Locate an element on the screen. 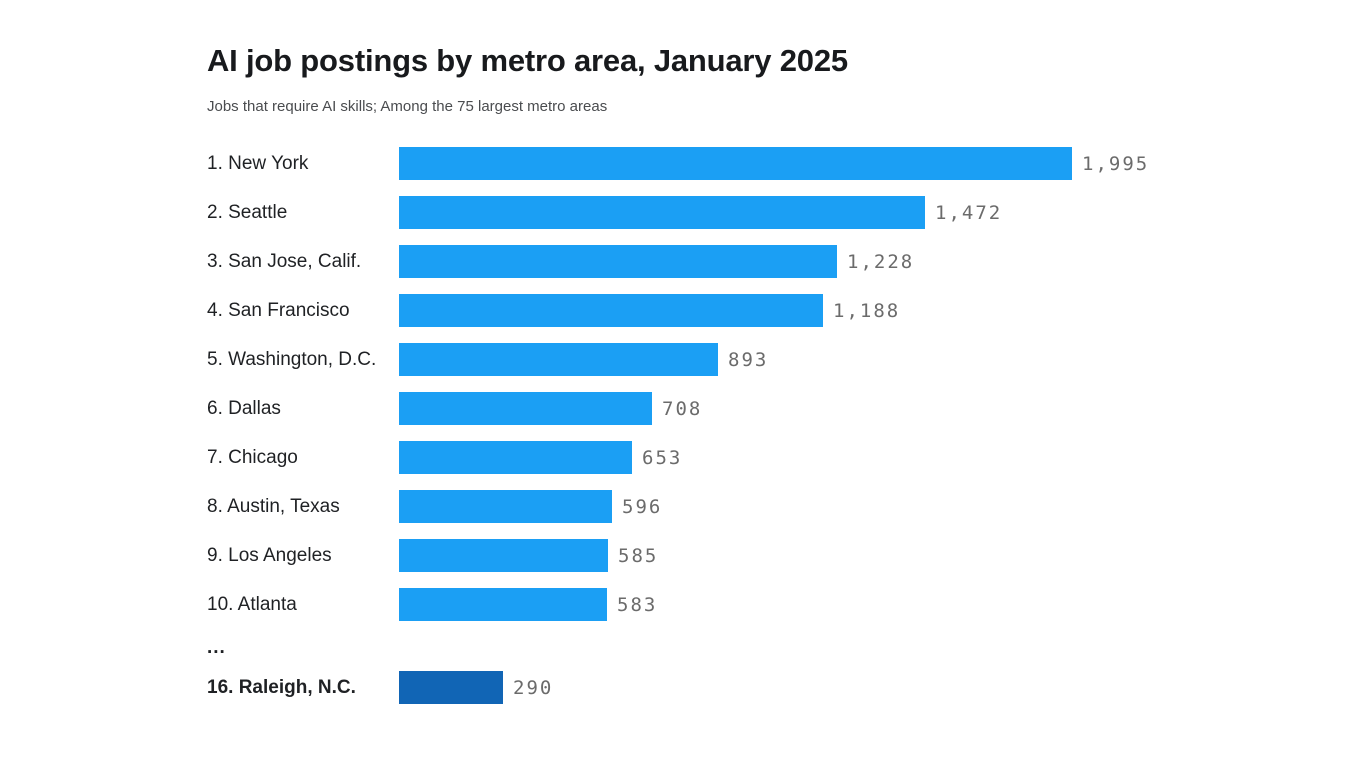 The height and width of the screenshot is (768, 1366). bar-area: 585 is located at coordinates (528, 555).